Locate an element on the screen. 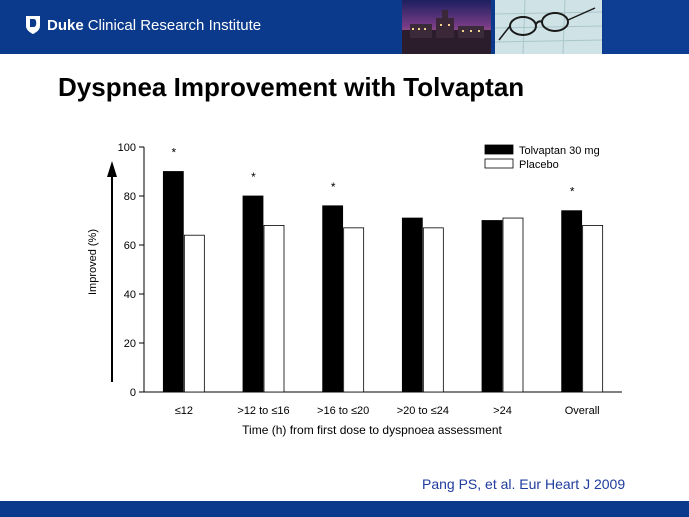  x-tick-label: >12 to ≤16 is located at coordinates (263, 411).